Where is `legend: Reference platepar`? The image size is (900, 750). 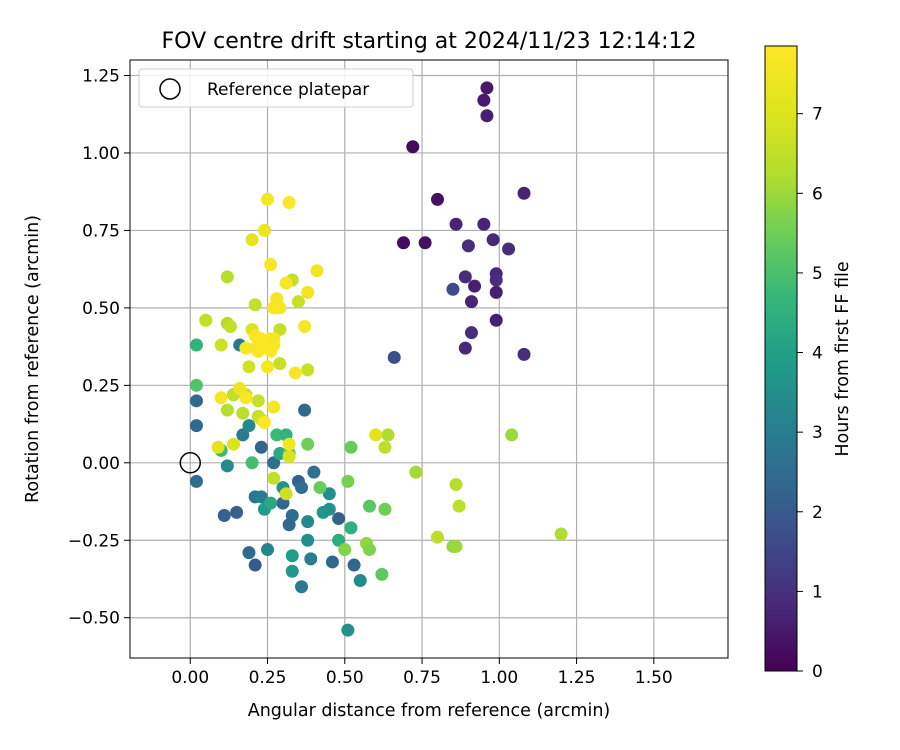 legend: Reference platepar is located at coordinates (276, 88).